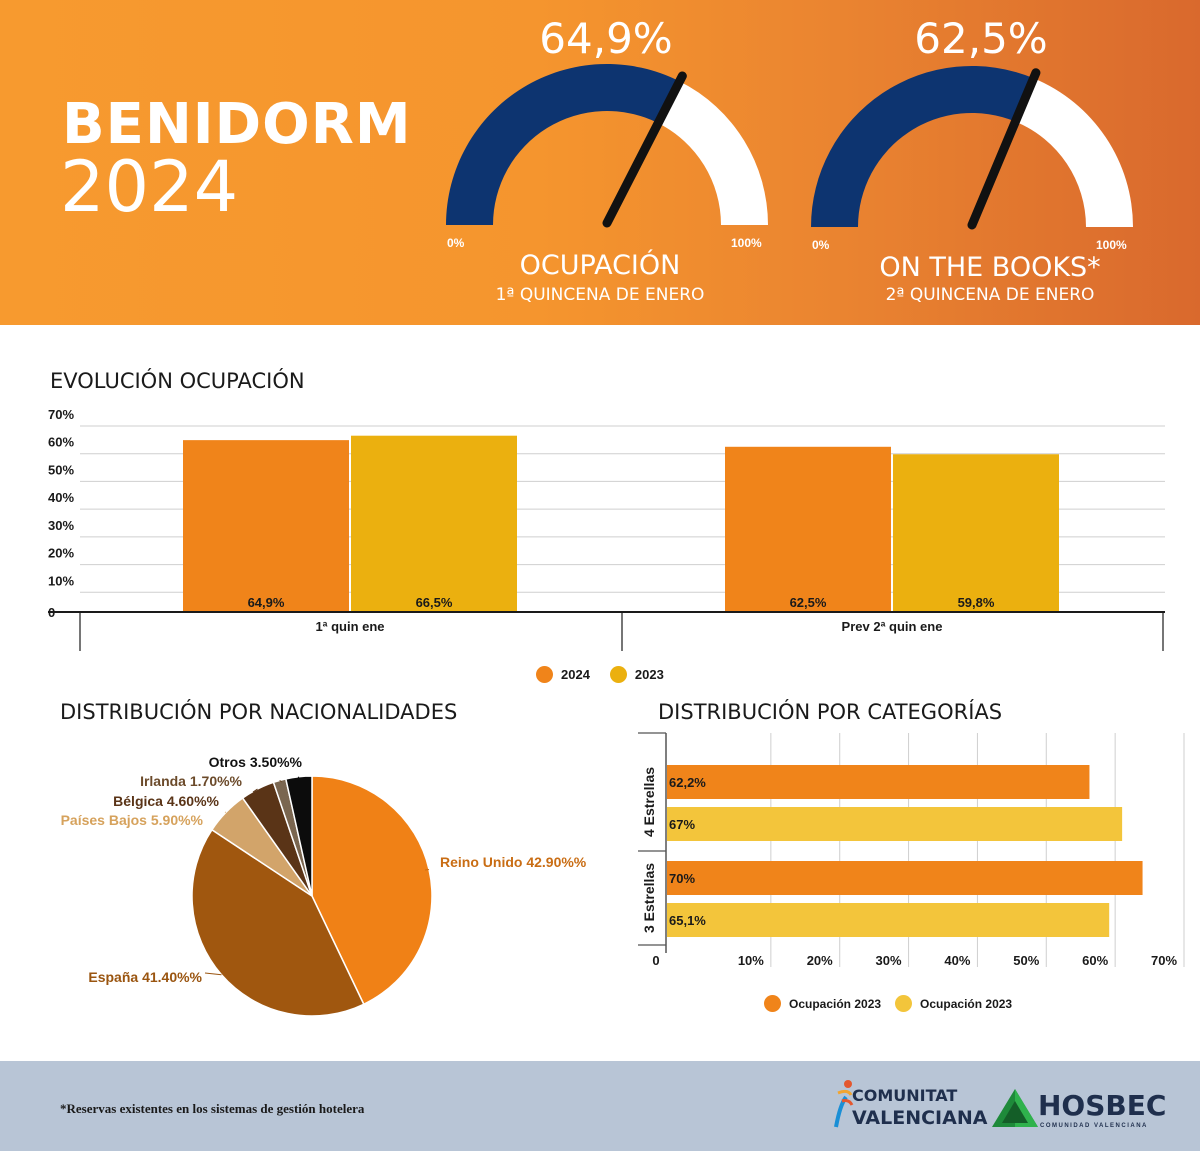 The image size is (1200, 1151). What do you see at coordinates (957, 960) in the screenshot?
I see `x-tick-label: 40%` at bounding box center [957, 960].